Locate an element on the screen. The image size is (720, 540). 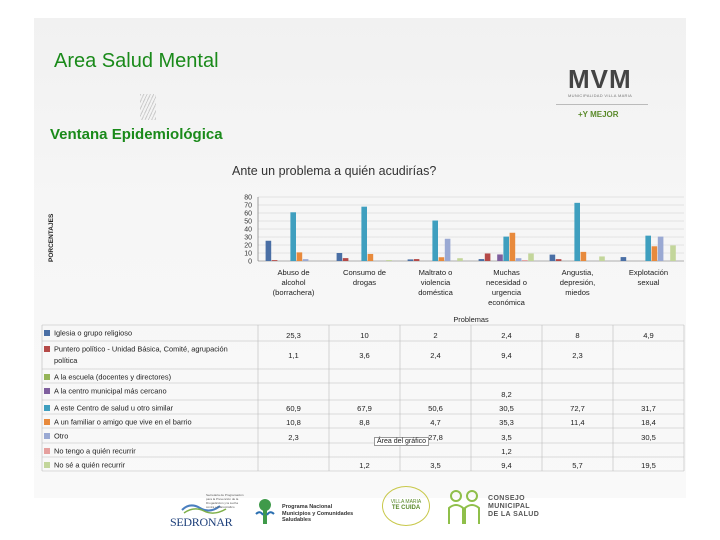
series-name: No tengo a quién recurrir is located at coordinates (95, 451).